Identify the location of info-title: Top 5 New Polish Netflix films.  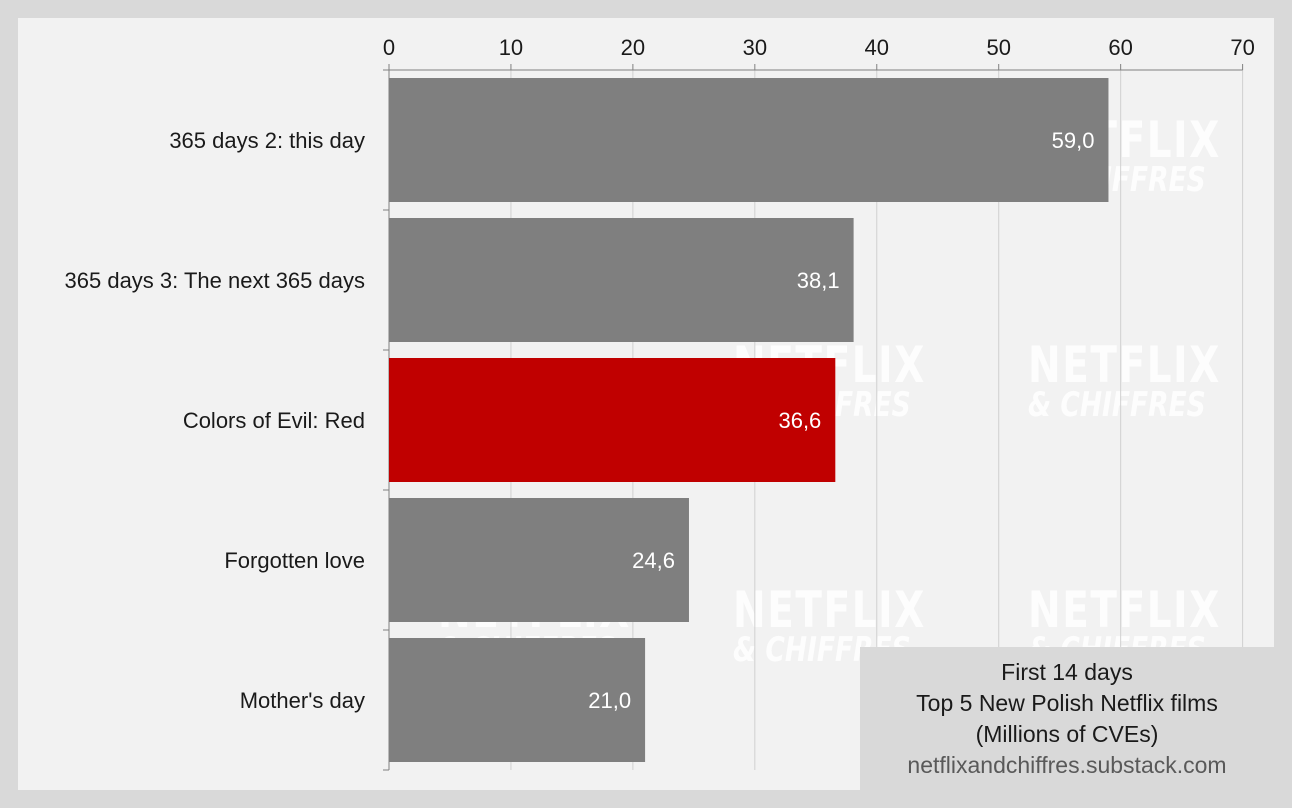
(1067, 703).